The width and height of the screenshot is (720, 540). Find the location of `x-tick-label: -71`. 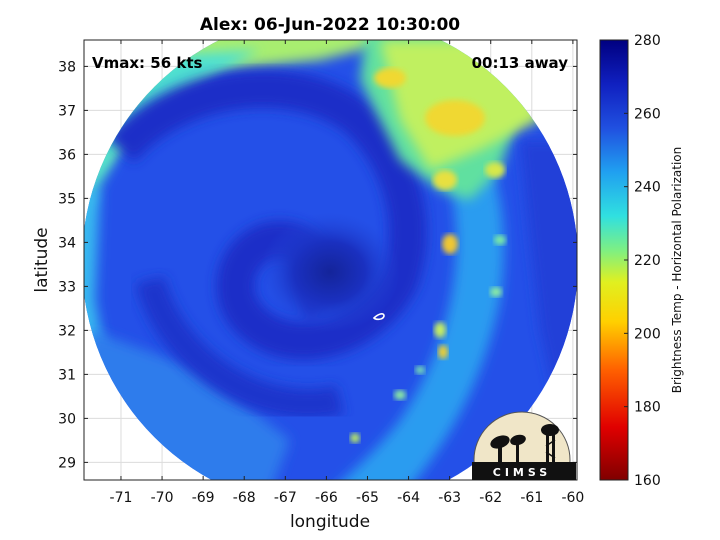

x-tick-label: -71 is located at coordinates (121, 498).